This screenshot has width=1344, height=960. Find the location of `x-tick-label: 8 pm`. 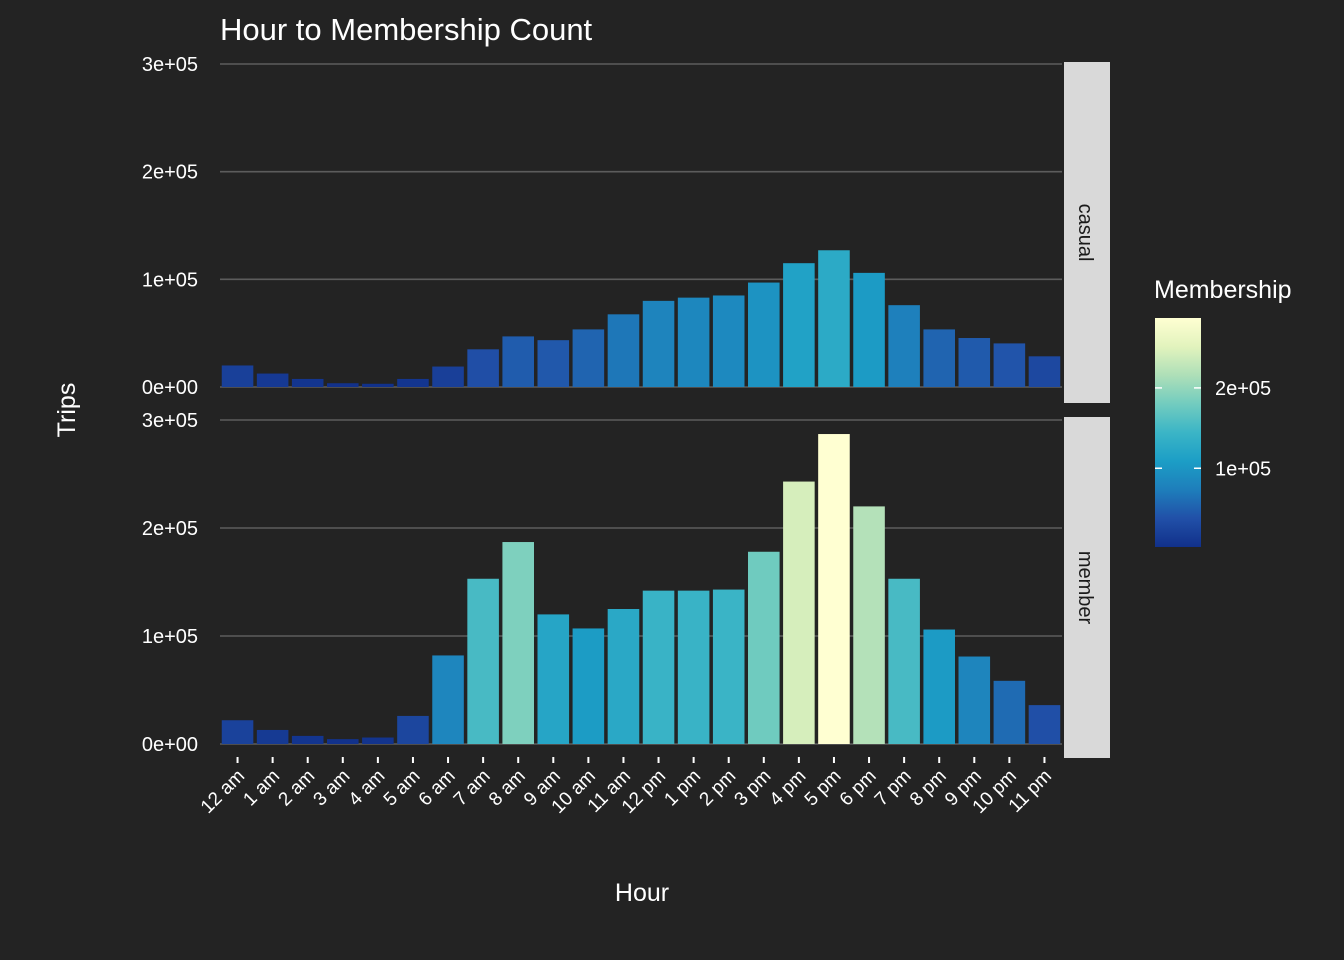

x-tick-label: 8 pm is located at coordinates (928, 788).